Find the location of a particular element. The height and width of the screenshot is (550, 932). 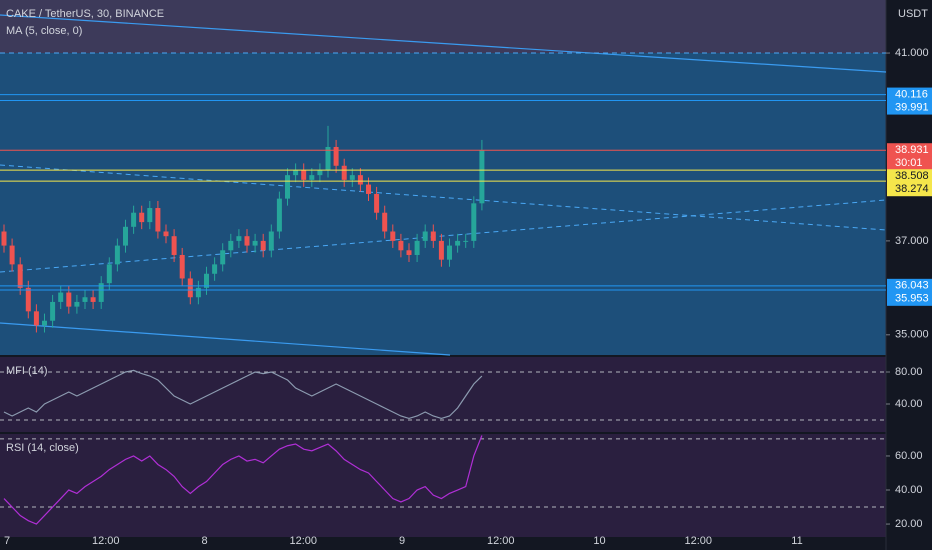

price-label: 35.953 is located at coordinates (912, 299).